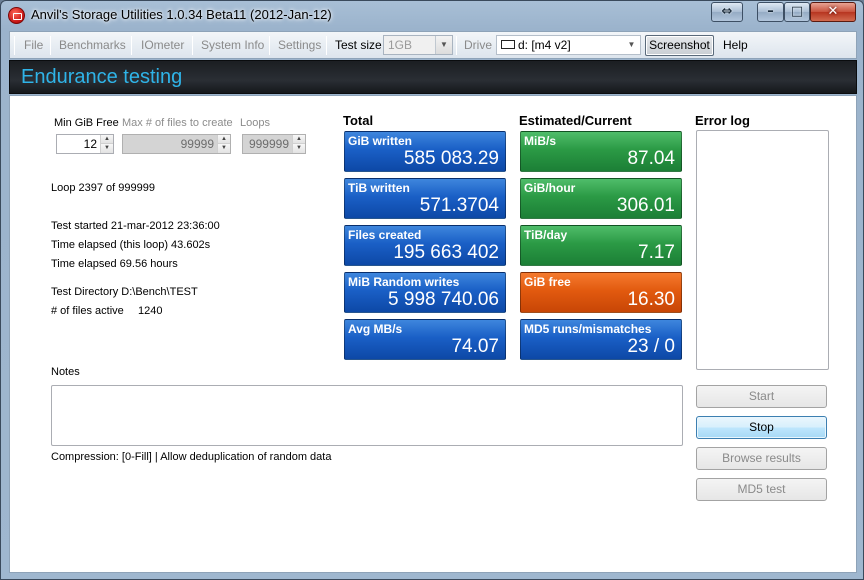 Image resolution: width=864 pixels, height=580 pixels. I want to click on drive-dropdown: d: [m4 v2] ▼, so click(568, 45).